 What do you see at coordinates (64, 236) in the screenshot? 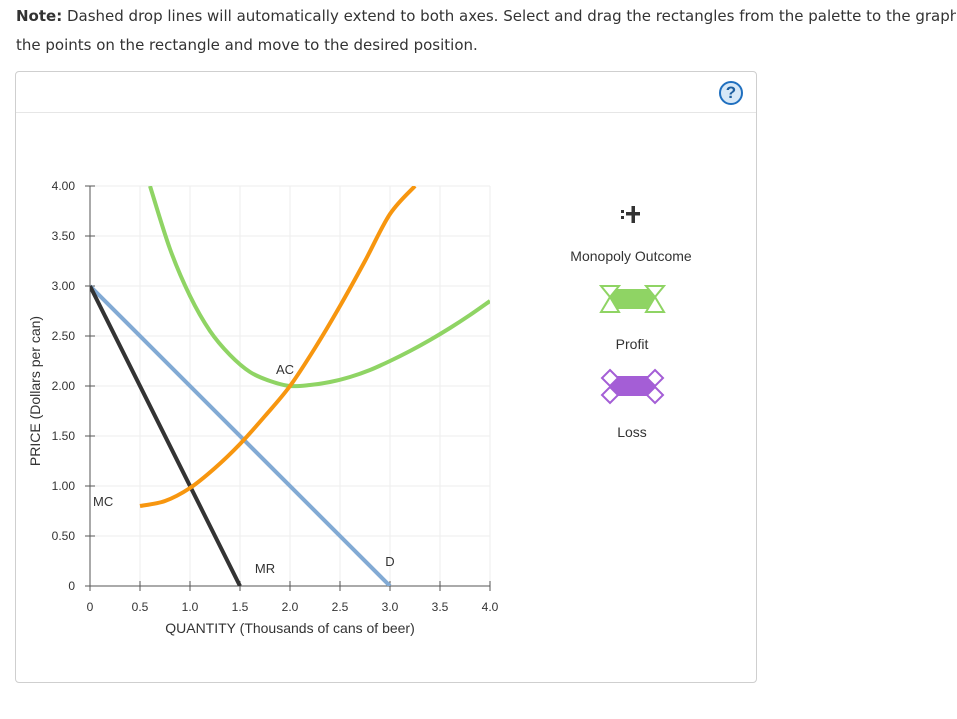
I see `y-tick-label: 3.50` at bounding box center [64, 236].